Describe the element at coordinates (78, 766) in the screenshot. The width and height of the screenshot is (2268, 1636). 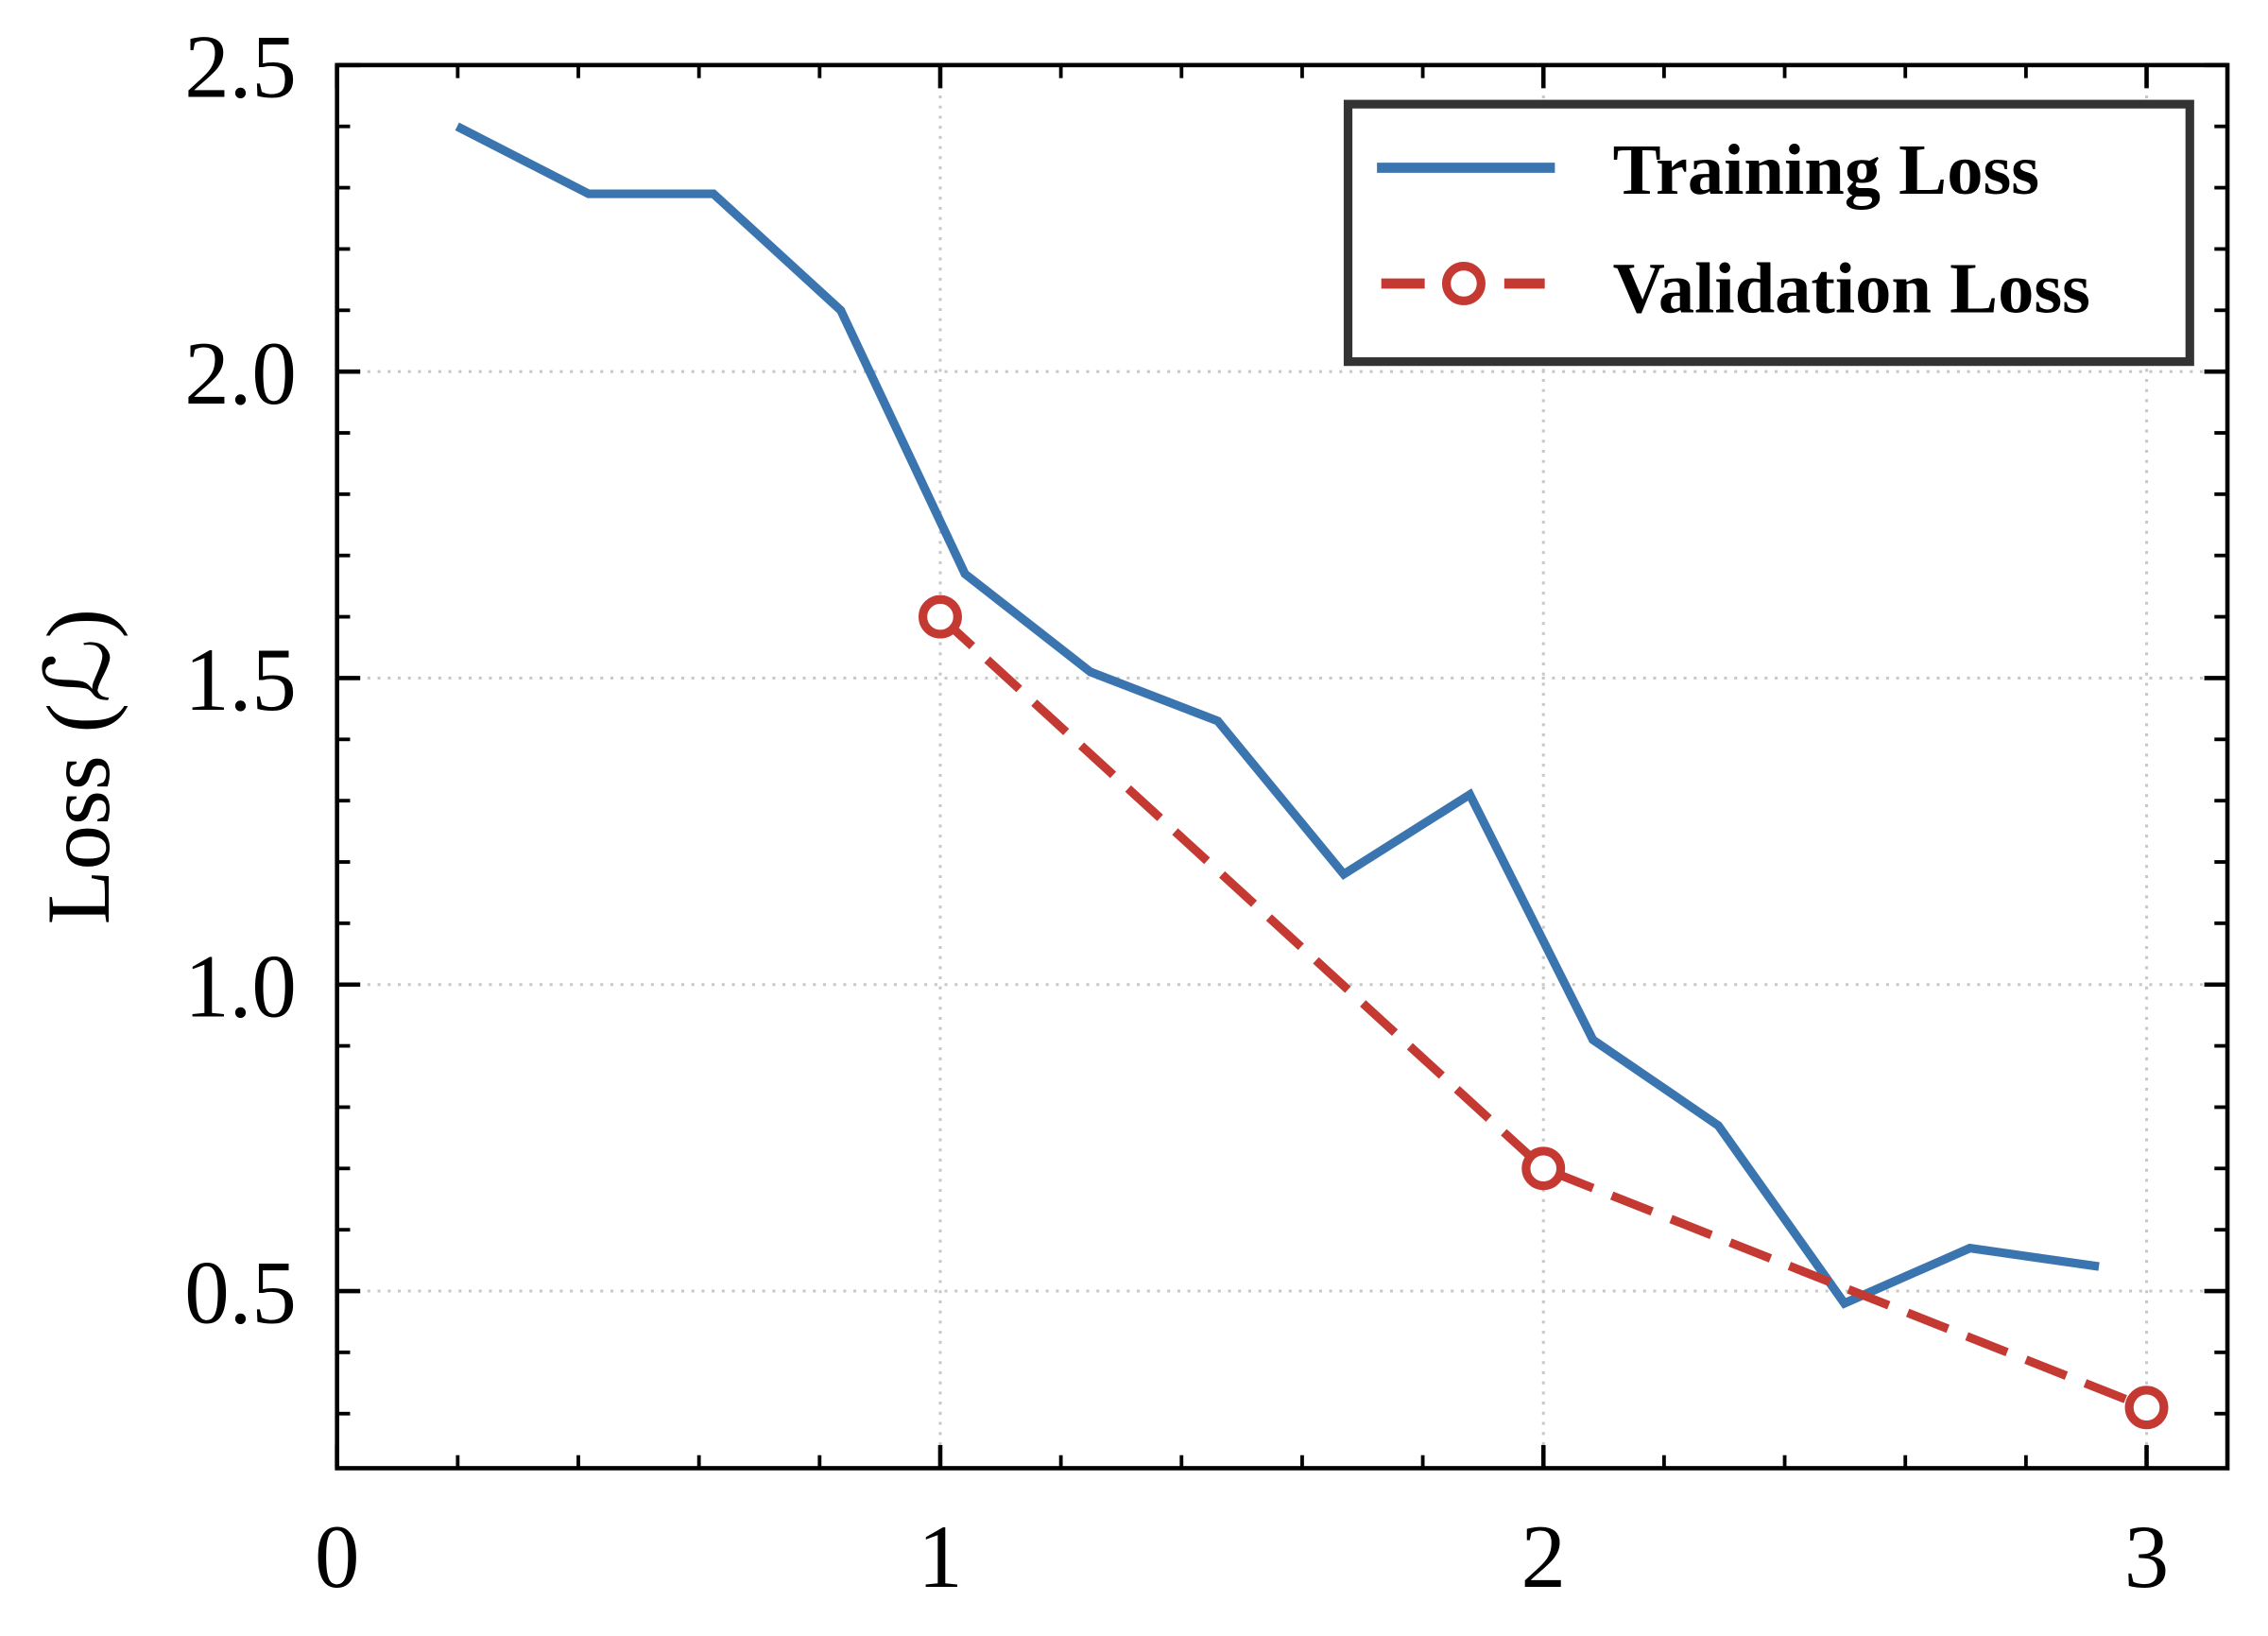
I see `y-axis-label: Loss (ℒ)` at that location.